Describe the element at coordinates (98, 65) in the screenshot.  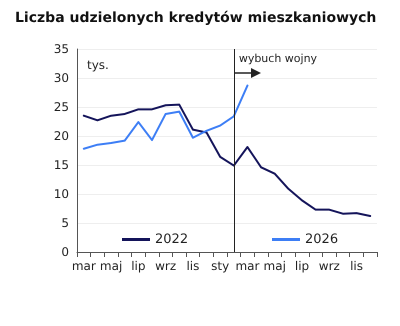
I see `y-axis-title: tys.` at that location.